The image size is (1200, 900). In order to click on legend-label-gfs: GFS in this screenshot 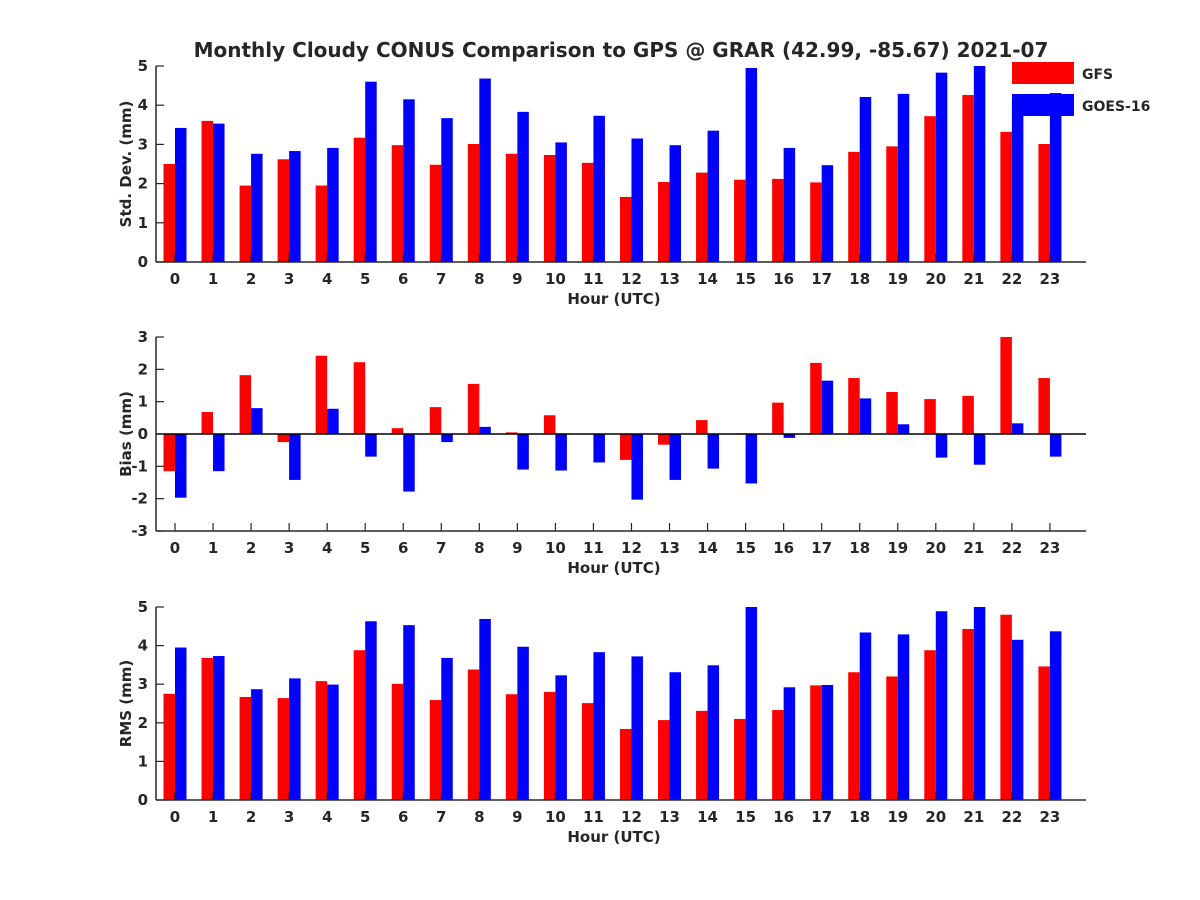, I will do `click(1097, 75)`.